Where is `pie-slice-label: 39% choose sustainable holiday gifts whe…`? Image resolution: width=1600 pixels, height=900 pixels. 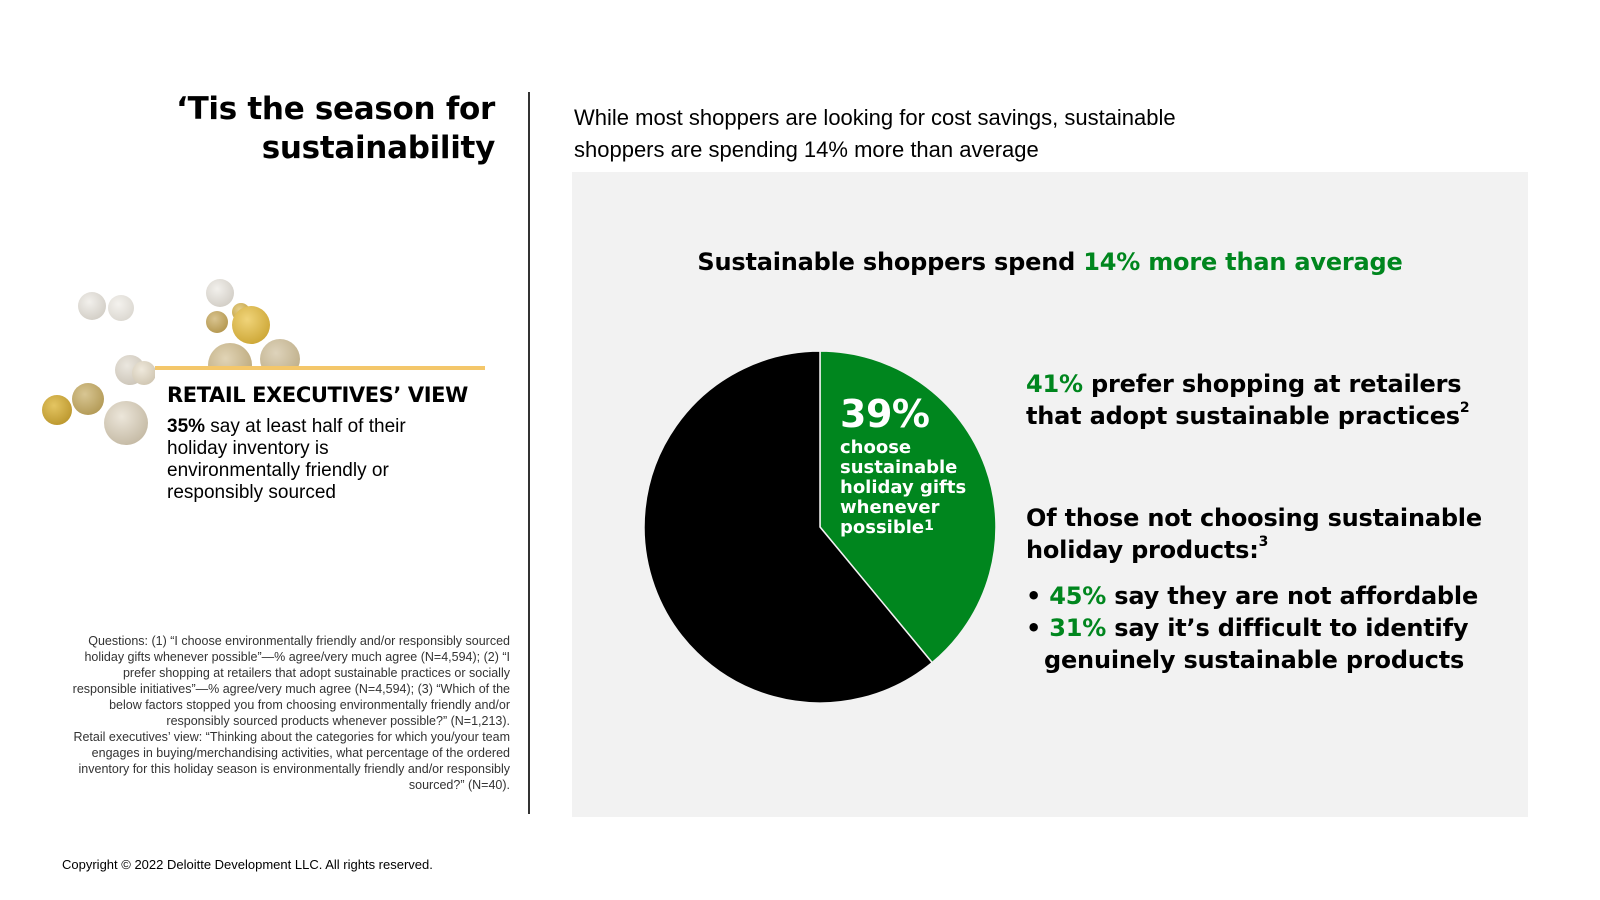 pie-slice-label: 39% choose sustainable holiday gifts whe… is located at coordinates (915, 466).